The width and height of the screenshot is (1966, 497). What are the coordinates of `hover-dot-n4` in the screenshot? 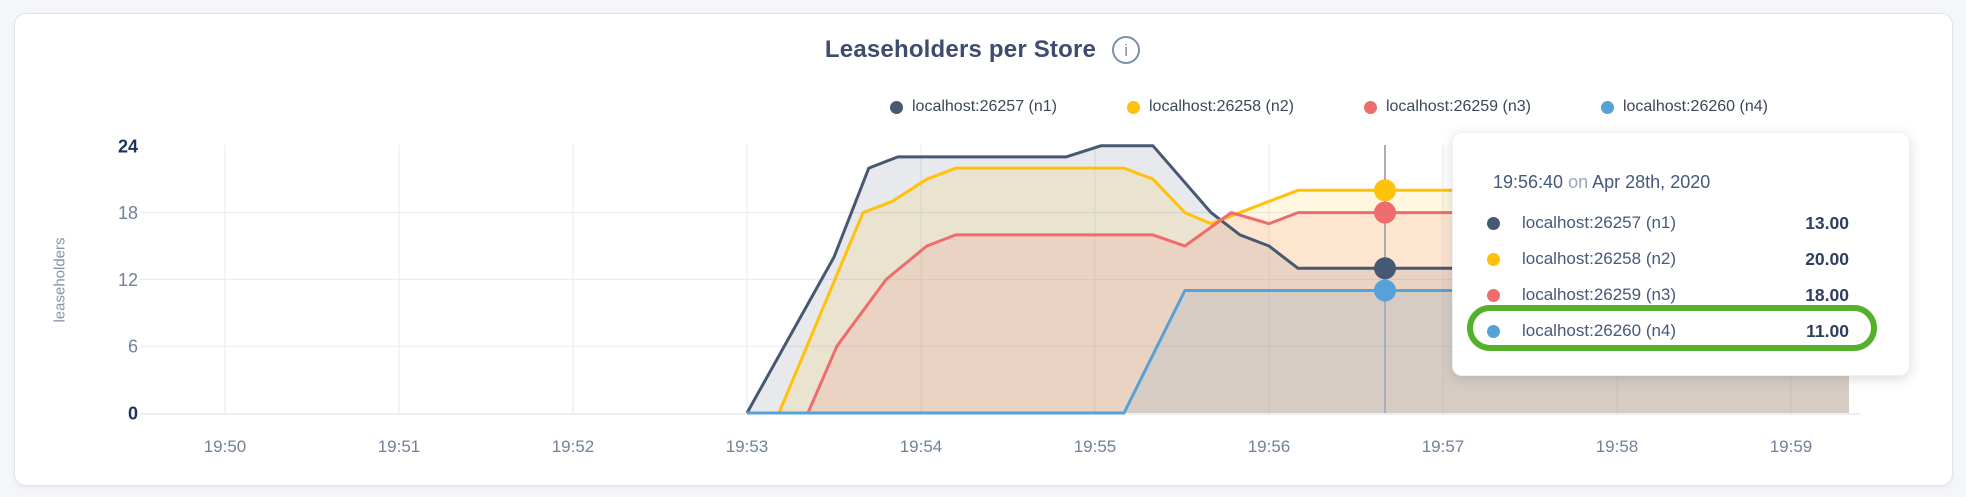 It's located at (1385, 290).